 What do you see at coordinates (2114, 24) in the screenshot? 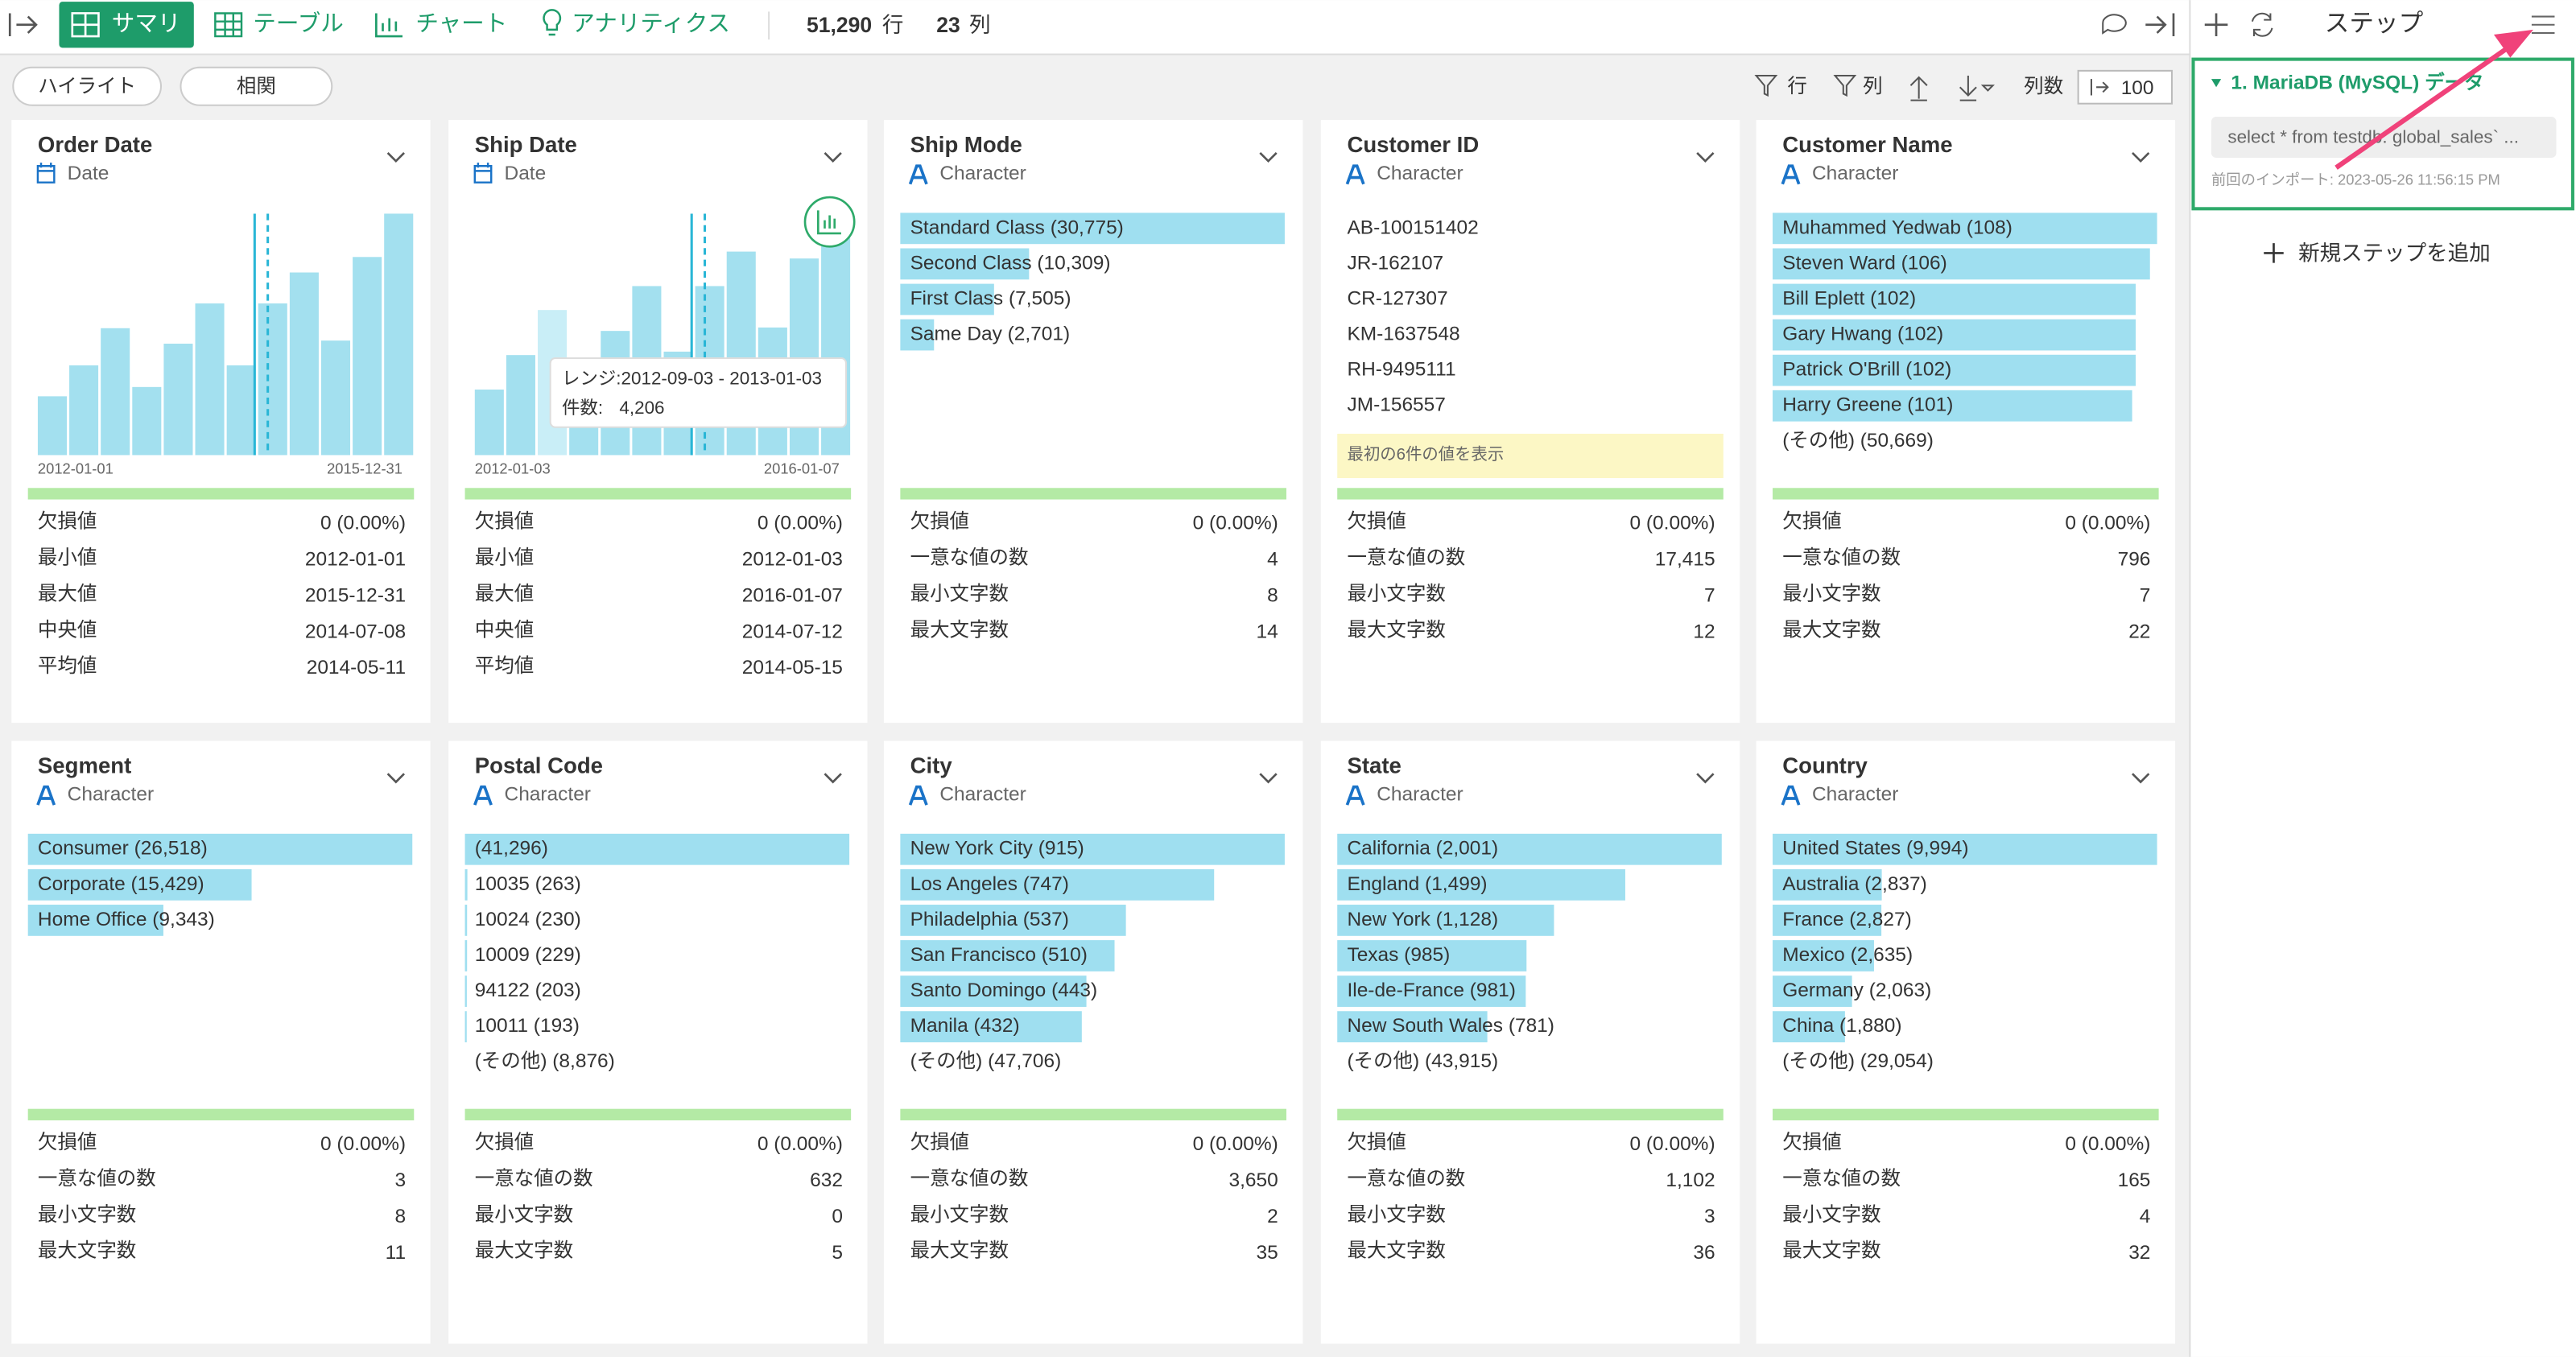
I see `comment-icon` at bounding box center [2114, 24].